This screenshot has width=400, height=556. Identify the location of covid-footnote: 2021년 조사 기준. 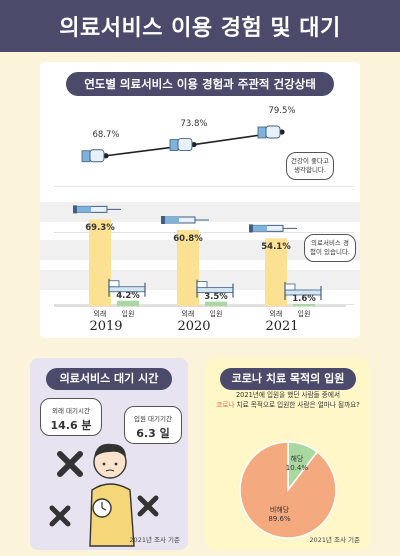
(334, 540).